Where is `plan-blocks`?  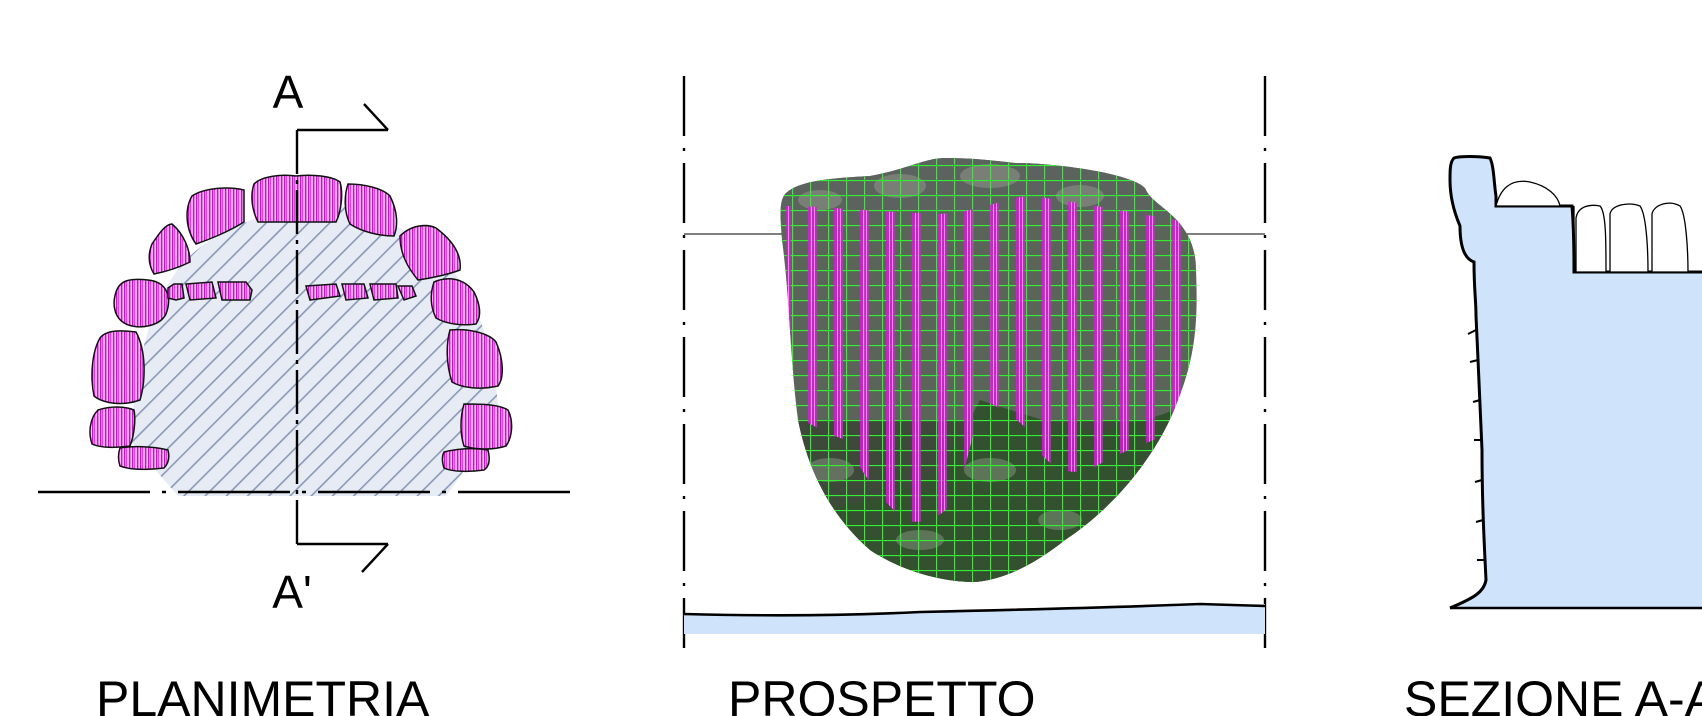
plan-blocks is located at coordinates (301, 323).